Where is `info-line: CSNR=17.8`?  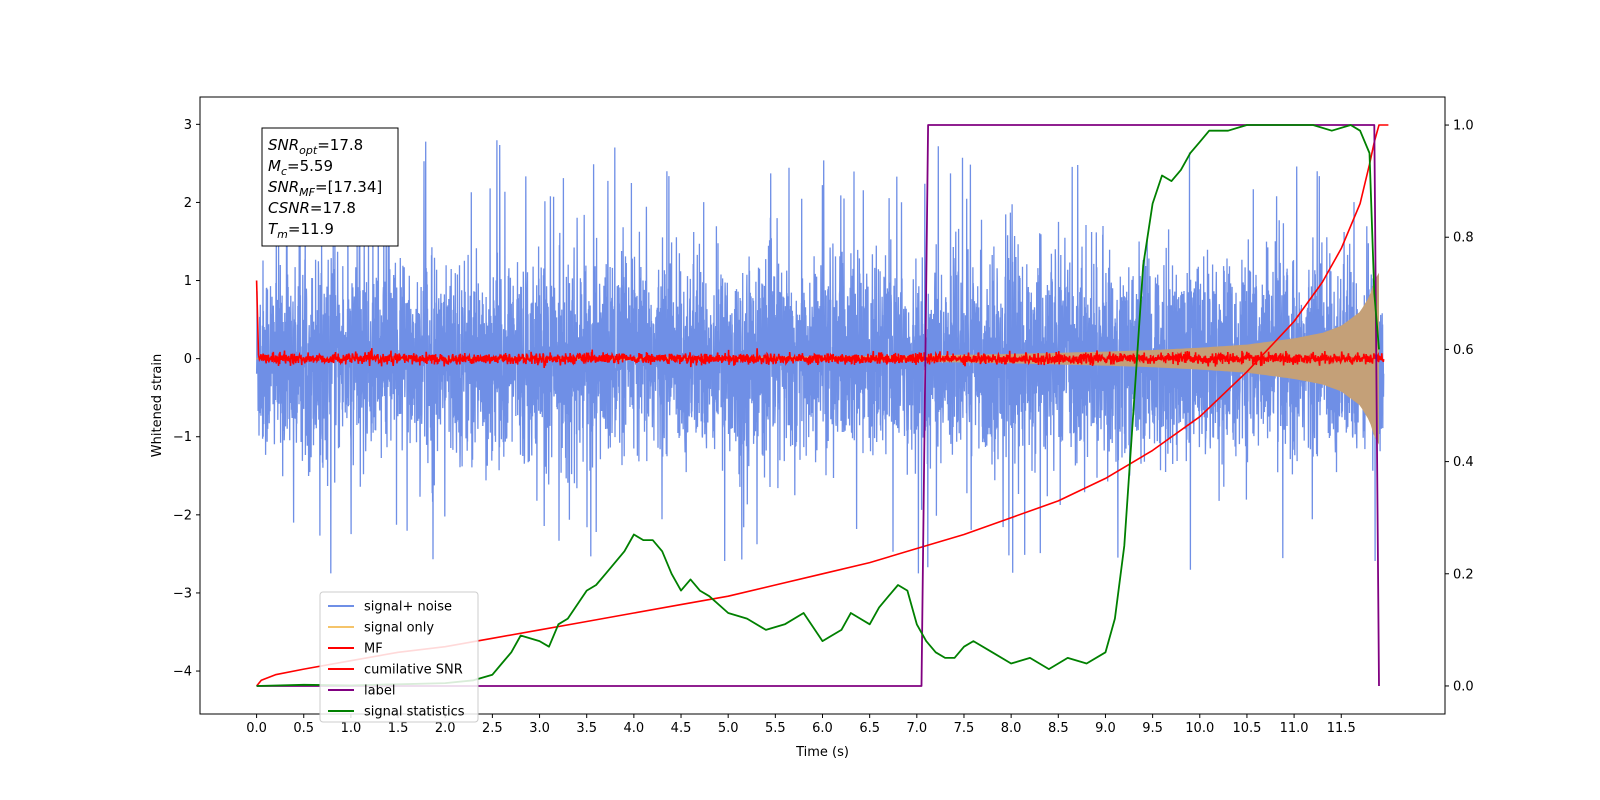 info-line: CSNR=17.8 is located at coordinates (312, 208).